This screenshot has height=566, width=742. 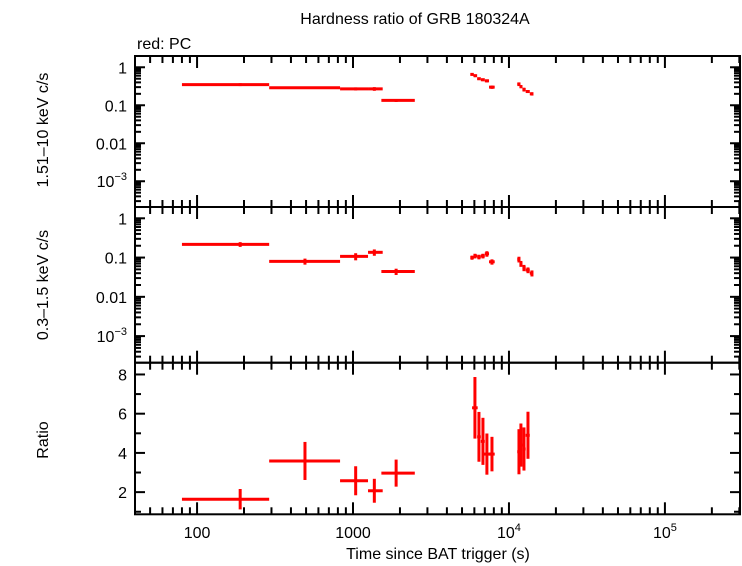 I want to click on x-tick-label: 10⁴, so click(x=509, y=532).